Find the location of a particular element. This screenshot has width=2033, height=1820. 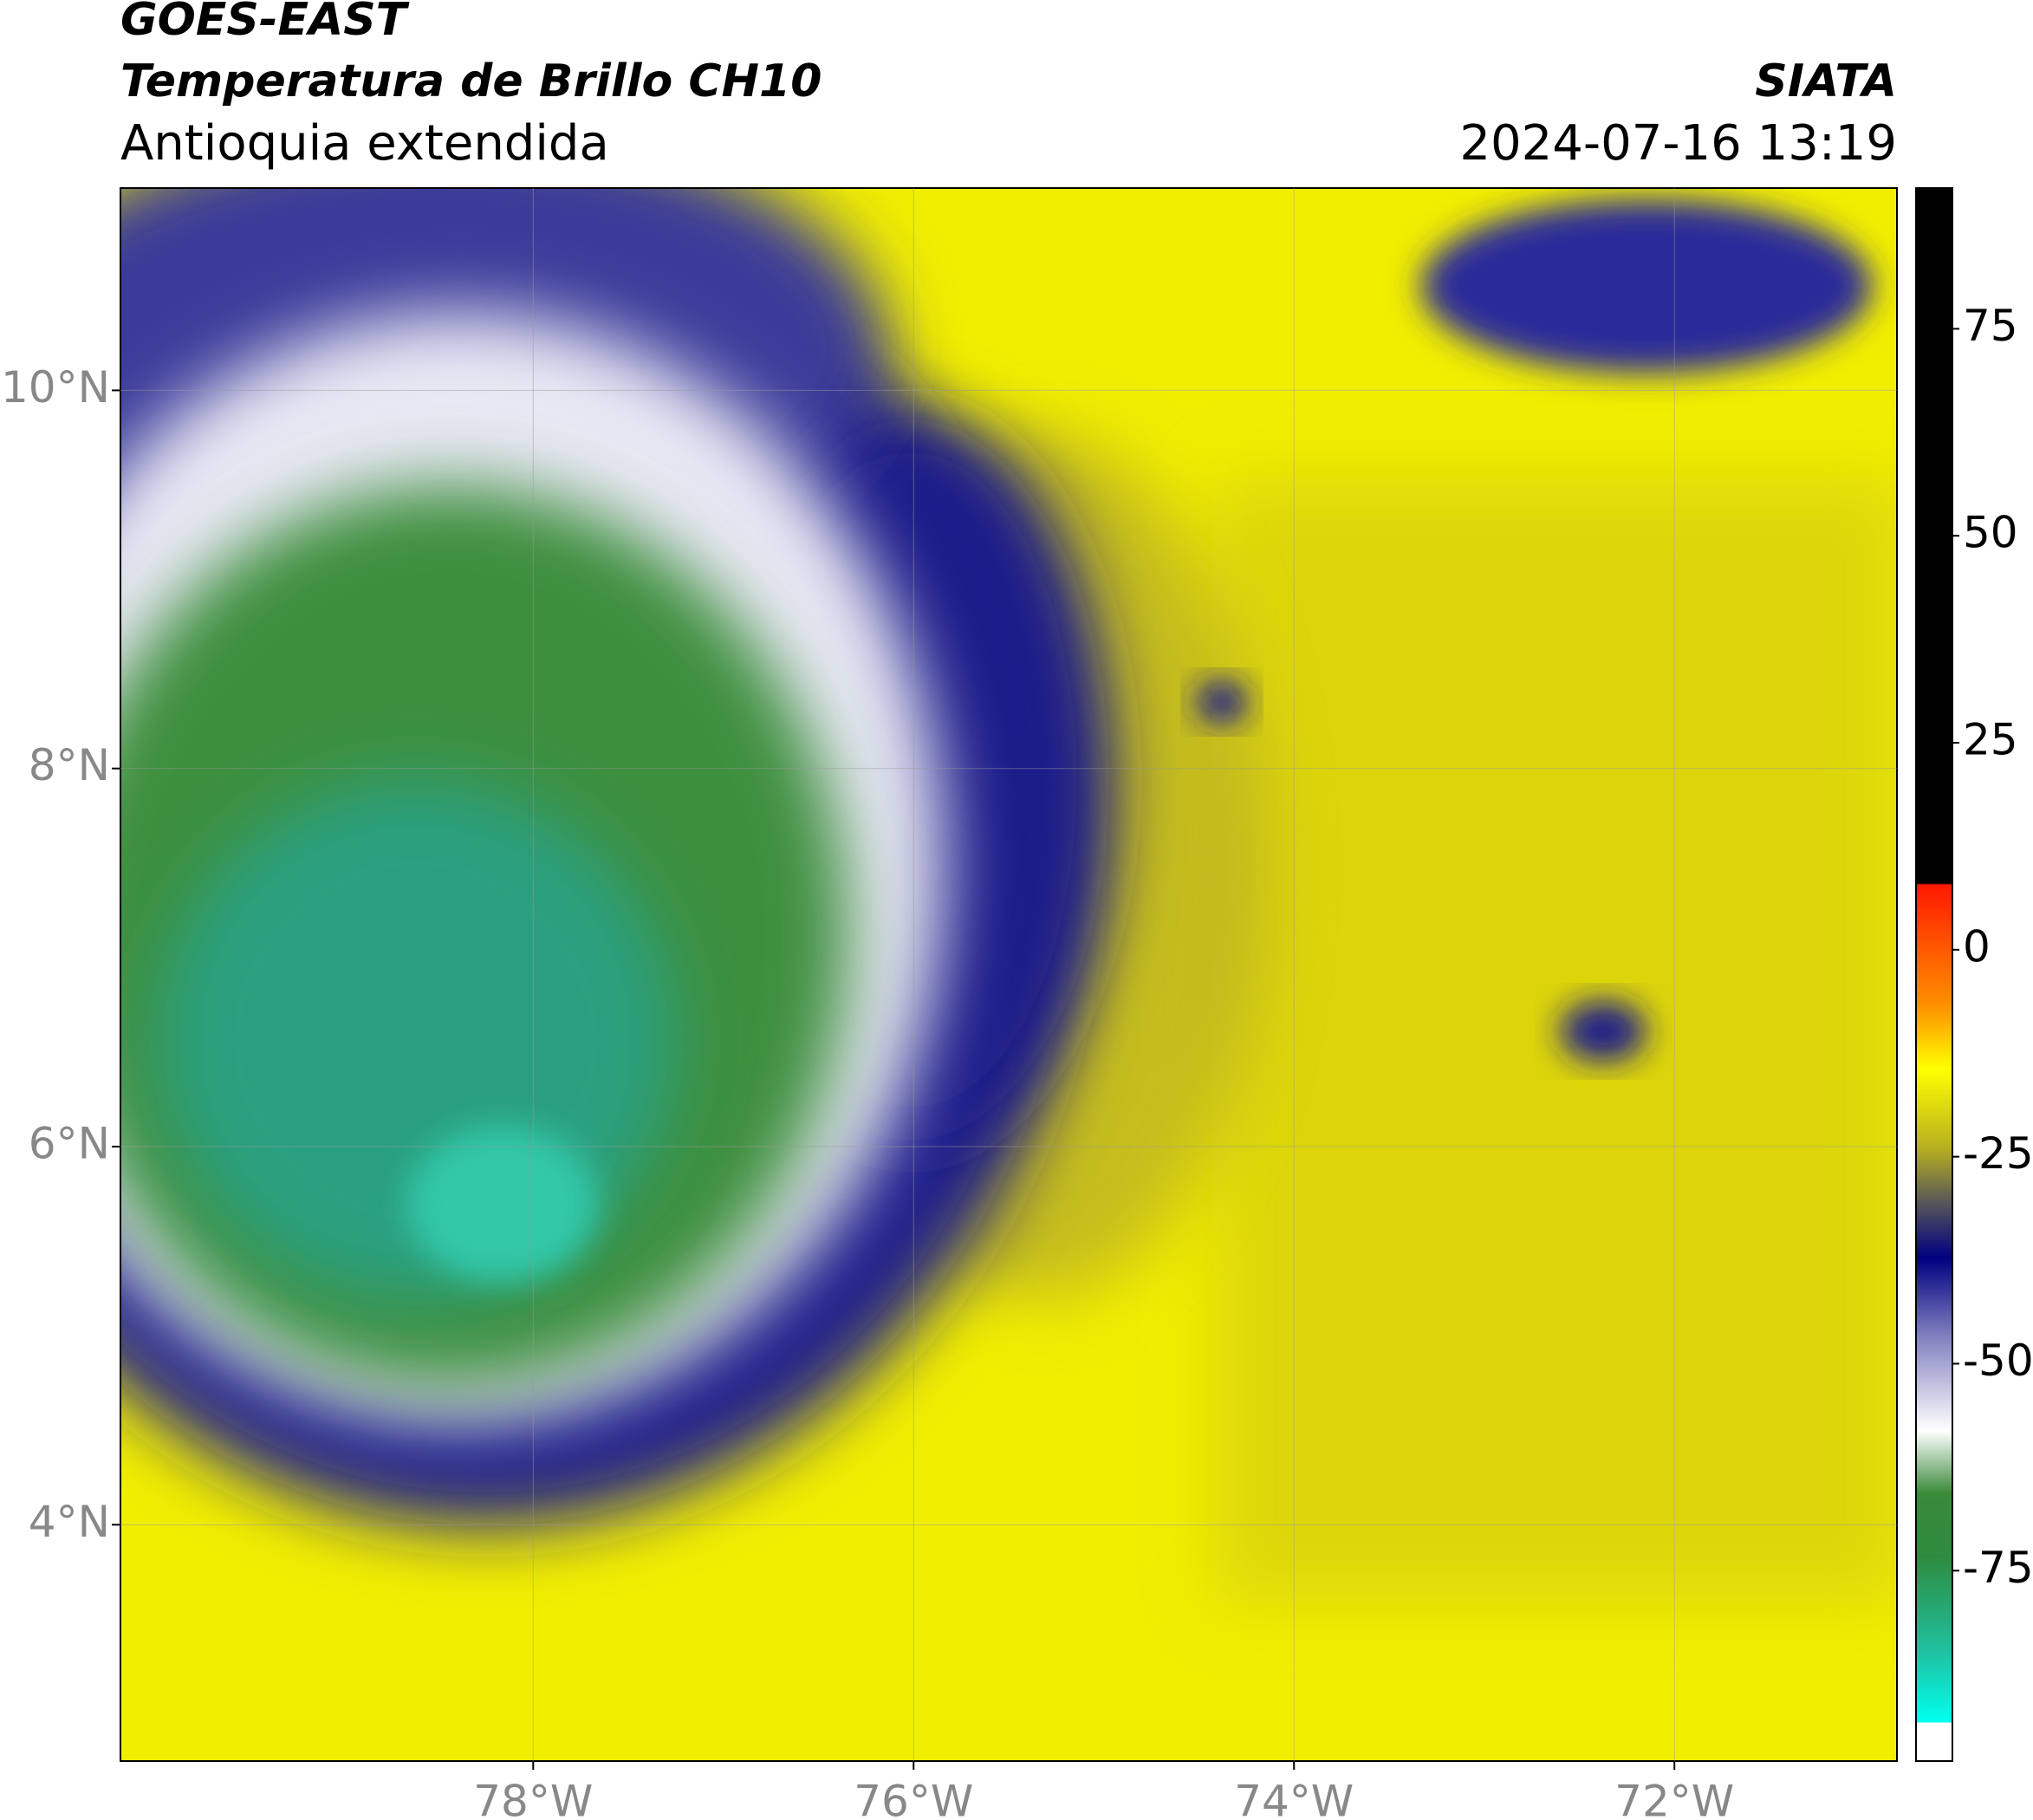

datetime: 2024-07-16 13:19 is located at coordinates (1678, 143).